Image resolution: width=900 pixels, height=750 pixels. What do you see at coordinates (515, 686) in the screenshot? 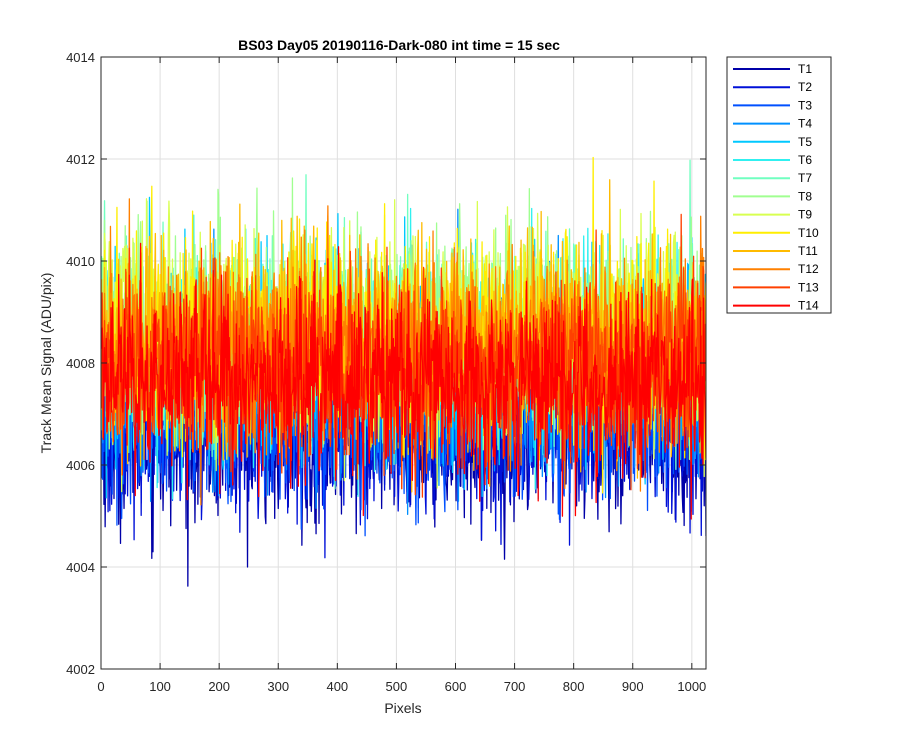
I see `x-tick-label: 700` at bounding box center [515, 686].